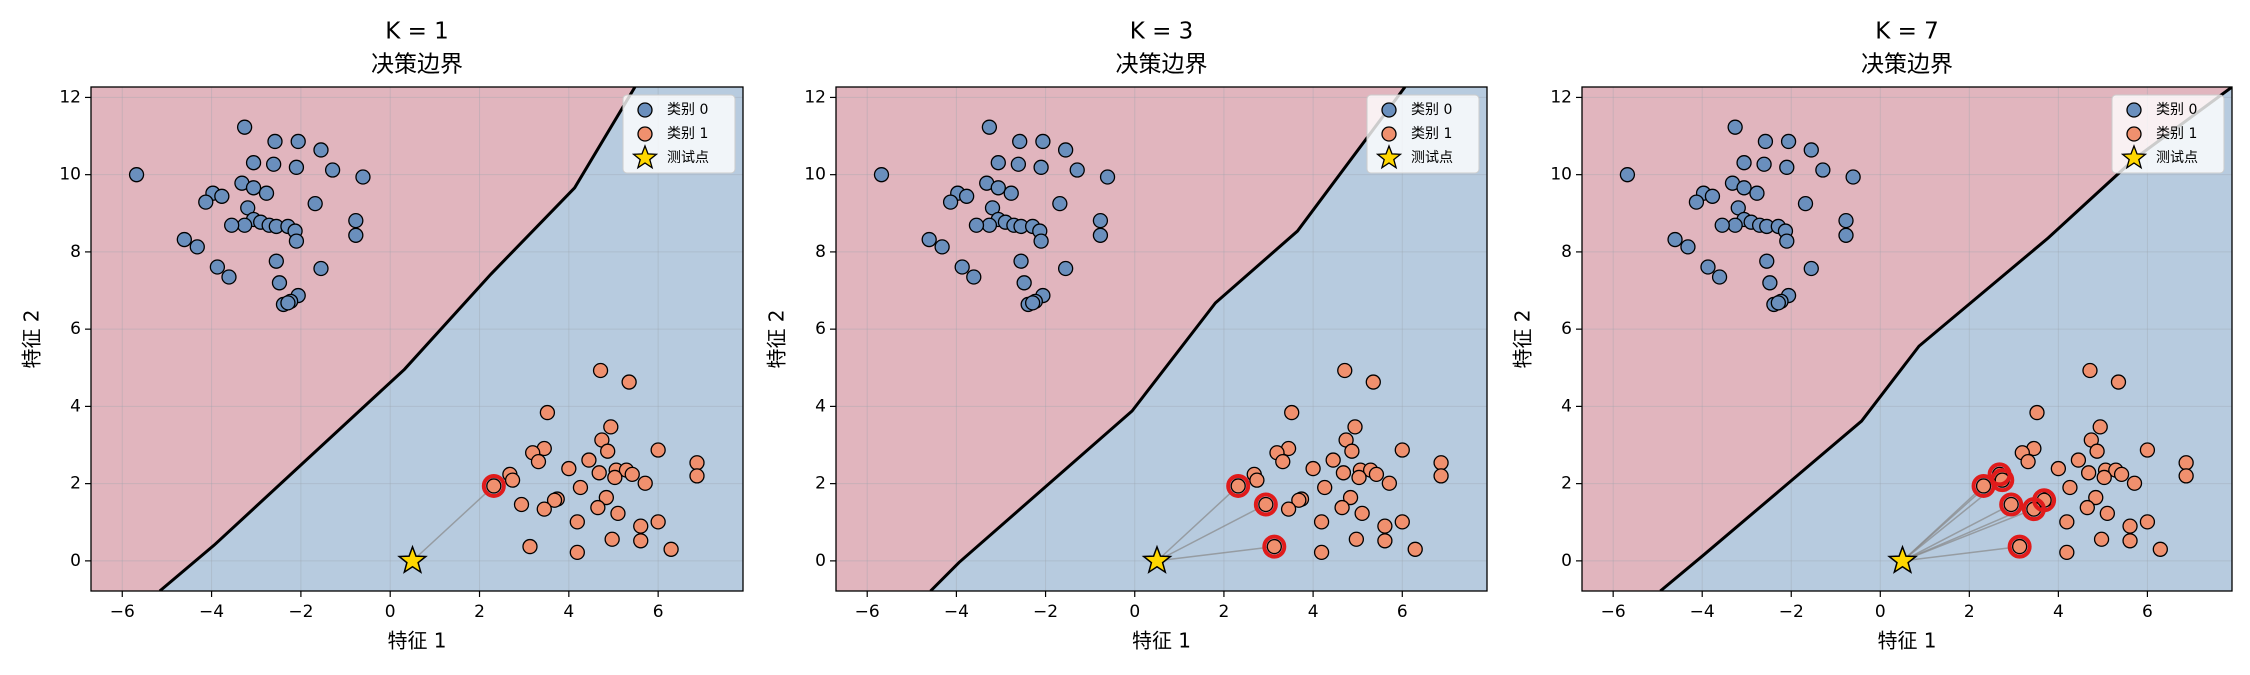 The width and height of the screenshot is (2250, 675). What do you see at coordinates (815, 97) in the screenshot?
I see `y-tick-label: 12` at bounding box center [815, 97].